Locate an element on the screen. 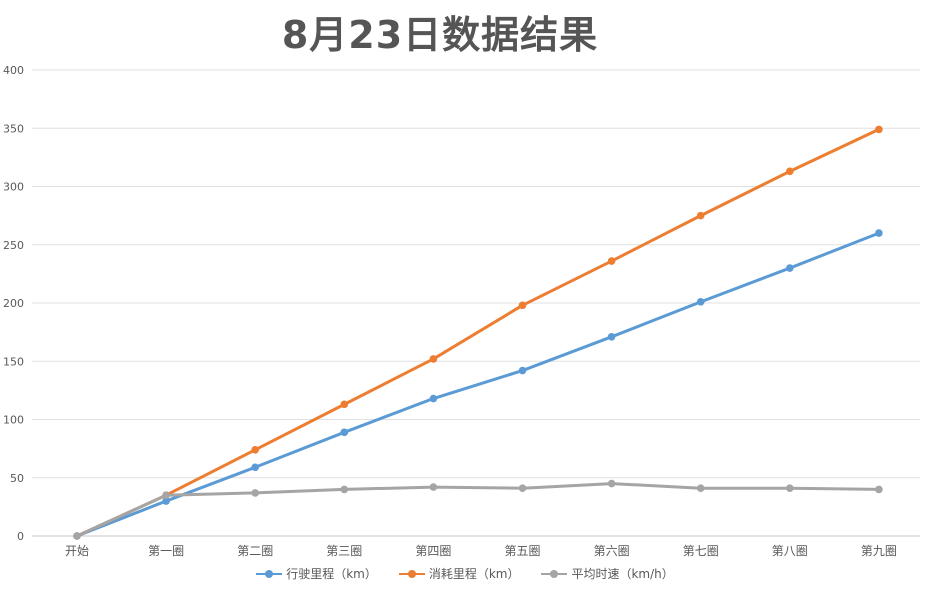 The width and height of the screenshot is (930, 594). x-tick-label: 开始 is located at coordinates (77, 551).